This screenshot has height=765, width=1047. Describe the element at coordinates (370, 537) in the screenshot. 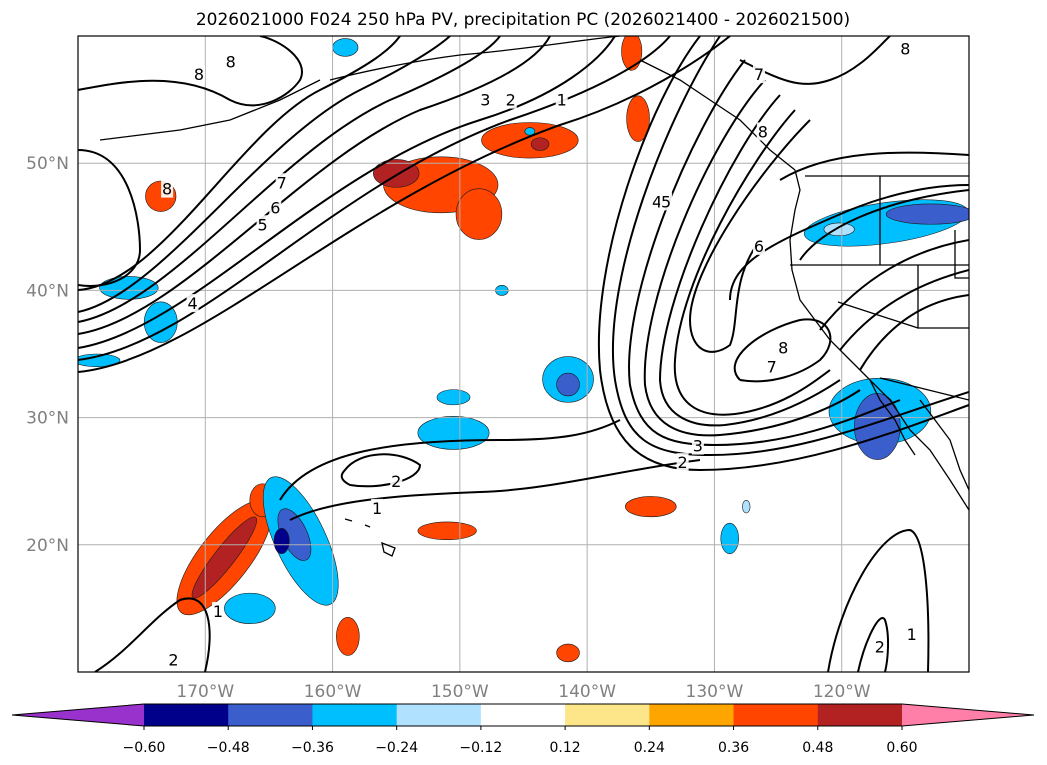

I see `hawaii-islands` at that location.